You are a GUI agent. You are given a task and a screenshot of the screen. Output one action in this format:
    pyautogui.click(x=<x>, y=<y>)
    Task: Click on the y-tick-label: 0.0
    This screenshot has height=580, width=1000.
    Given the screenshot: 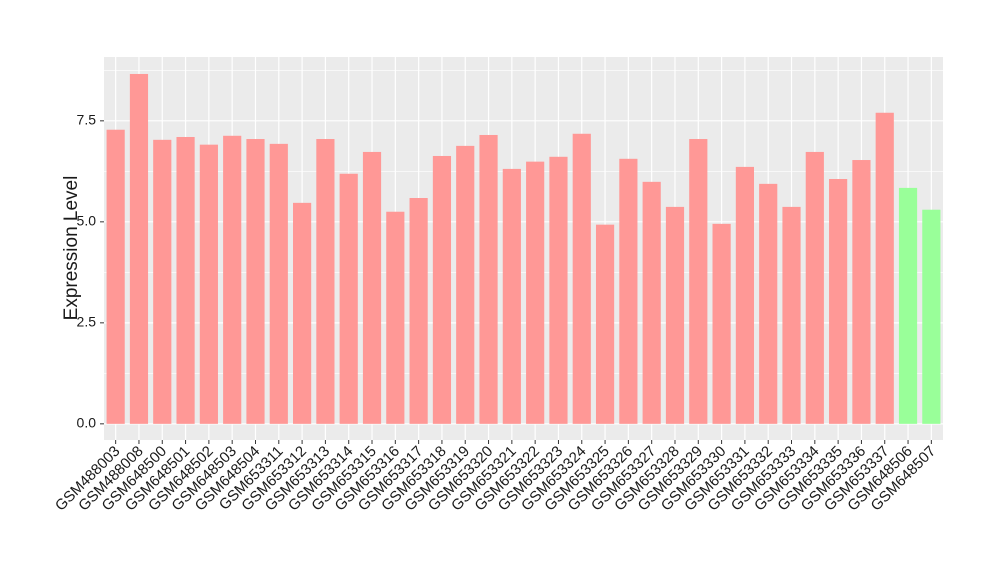 What is the action you would take?
    pyautogui.click(x=87, y=423)
    